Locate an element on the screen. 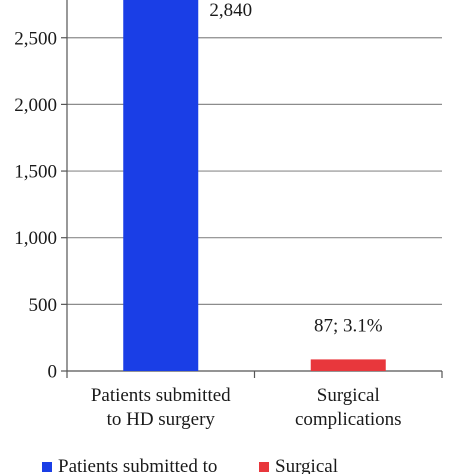 This screenshot has height=474, width=474. legend-label-1: Surgical is located at coordinates (306, 465).